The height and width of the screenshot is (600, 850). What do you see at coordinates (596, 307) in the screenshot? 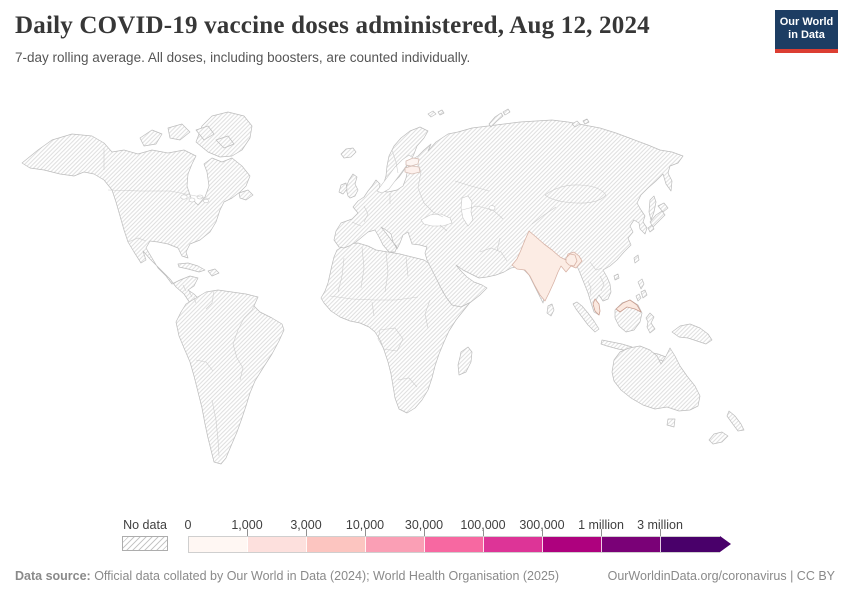
I see `country-malaysia-peninsula` at bounding box center [596, 307].